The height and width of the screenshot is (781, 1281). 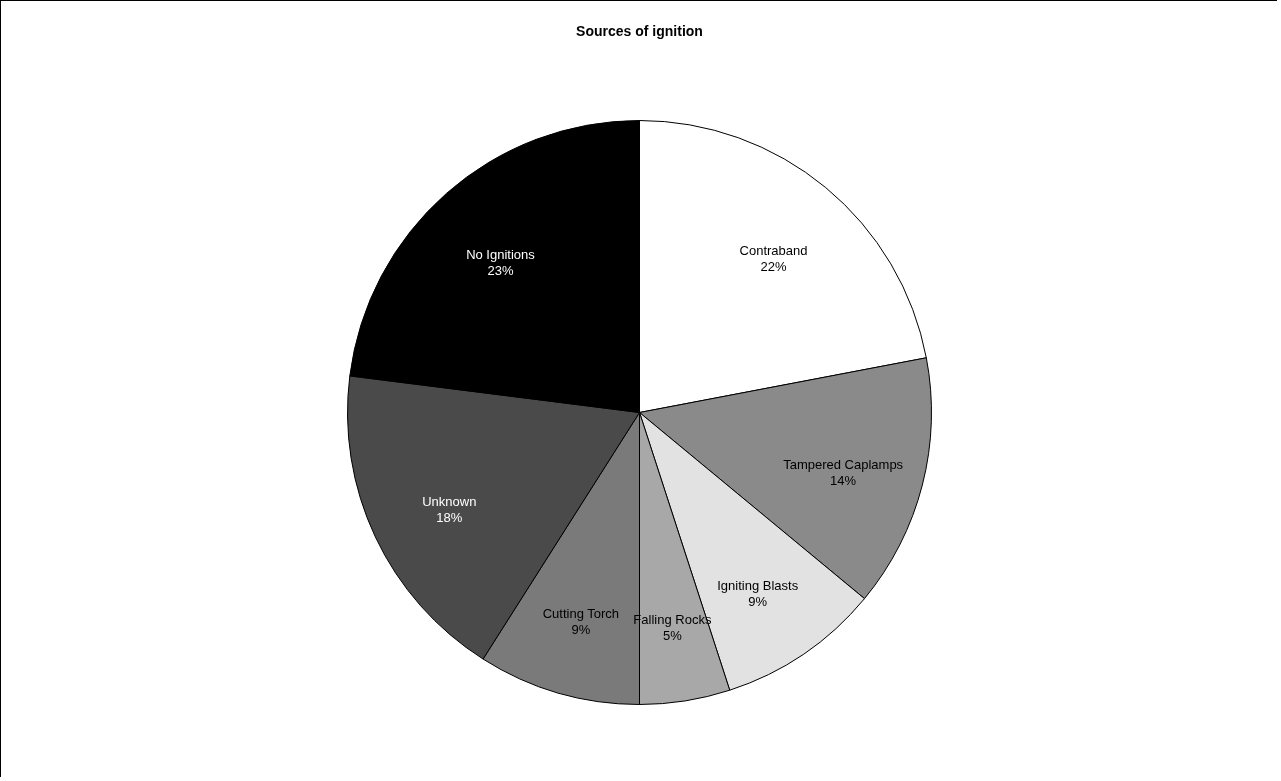 I want to click on data-label: 5%, so click(x=672, y=636).